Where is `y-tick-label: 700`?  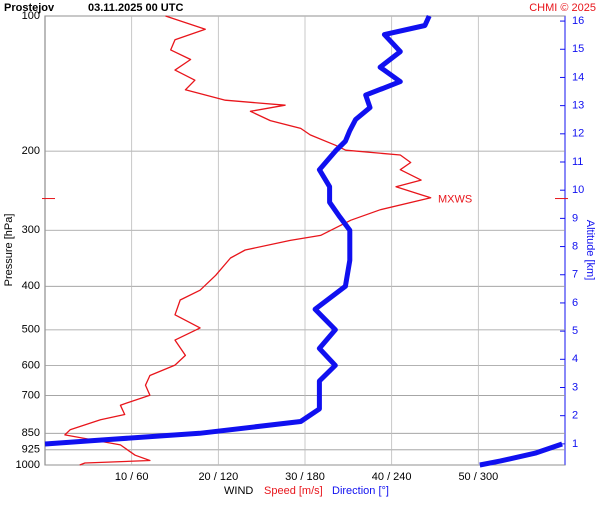 y-tick-label: 700 is located at coordinates (31, 395).